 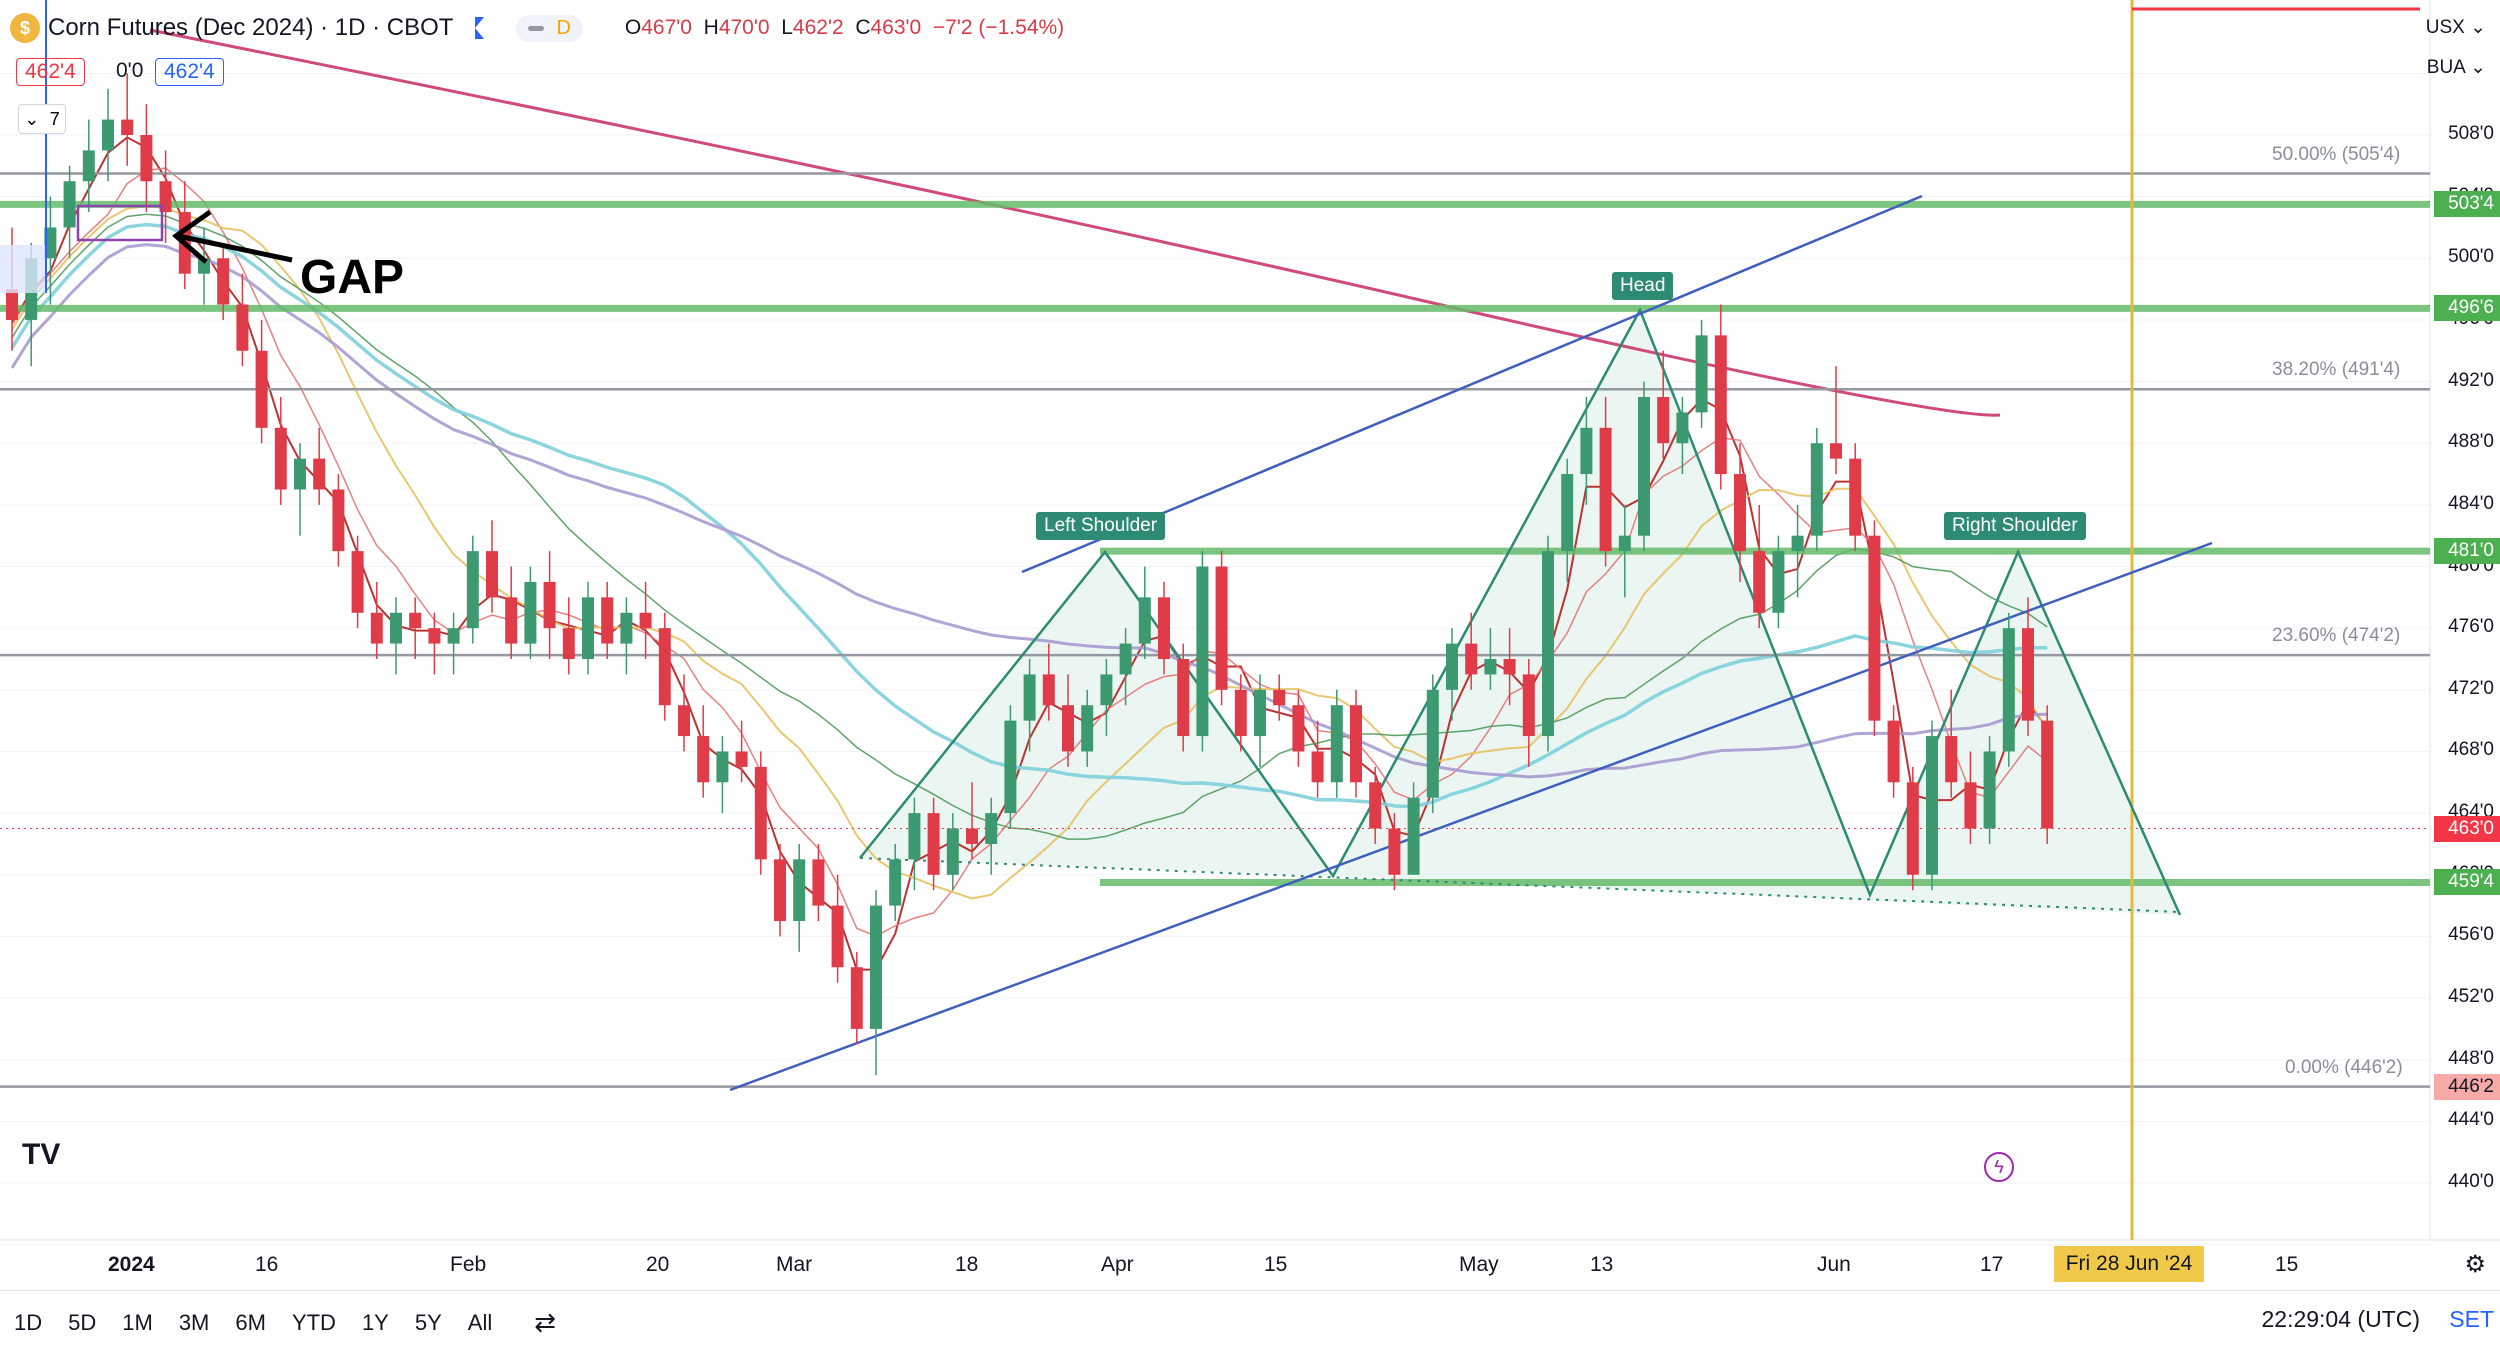 What do you see at coordinates (137, 1322) in the screenshot?
I see `range-button: 1M` at bounding box center [137, 1322].